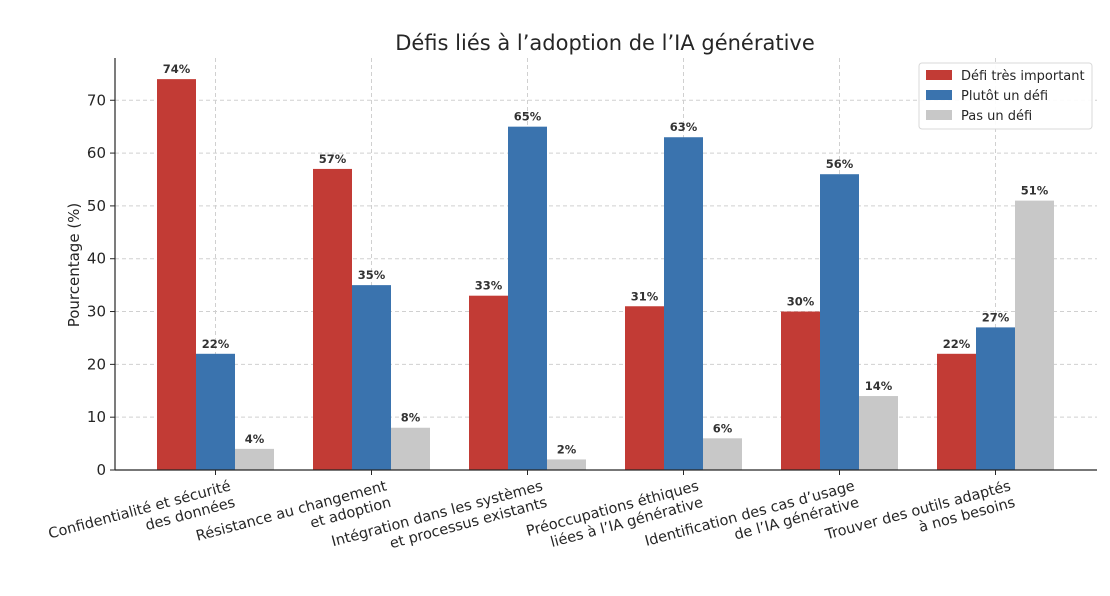 The height and width of the screenshot is (596, 1110). What do you see at coordinates (96, 312) in the screenshot?
I see `y-tick-label: 30` at bounding box center [96, 312].